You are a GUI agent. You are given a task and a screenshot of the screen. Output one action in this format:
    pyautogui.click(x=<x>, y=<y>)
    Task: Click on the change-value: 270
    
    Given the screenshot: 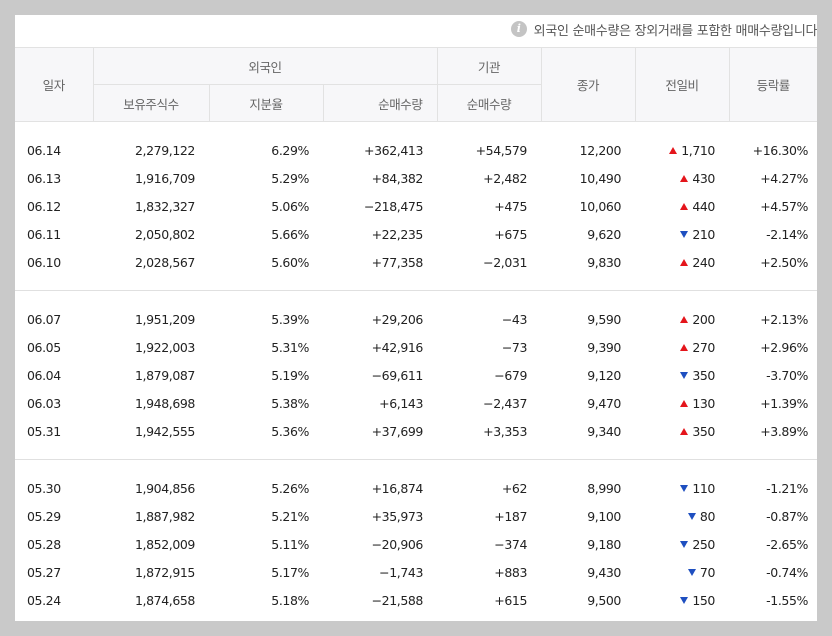 What is the action you would take?
    pyautogui.click(x=703, y=347)
    